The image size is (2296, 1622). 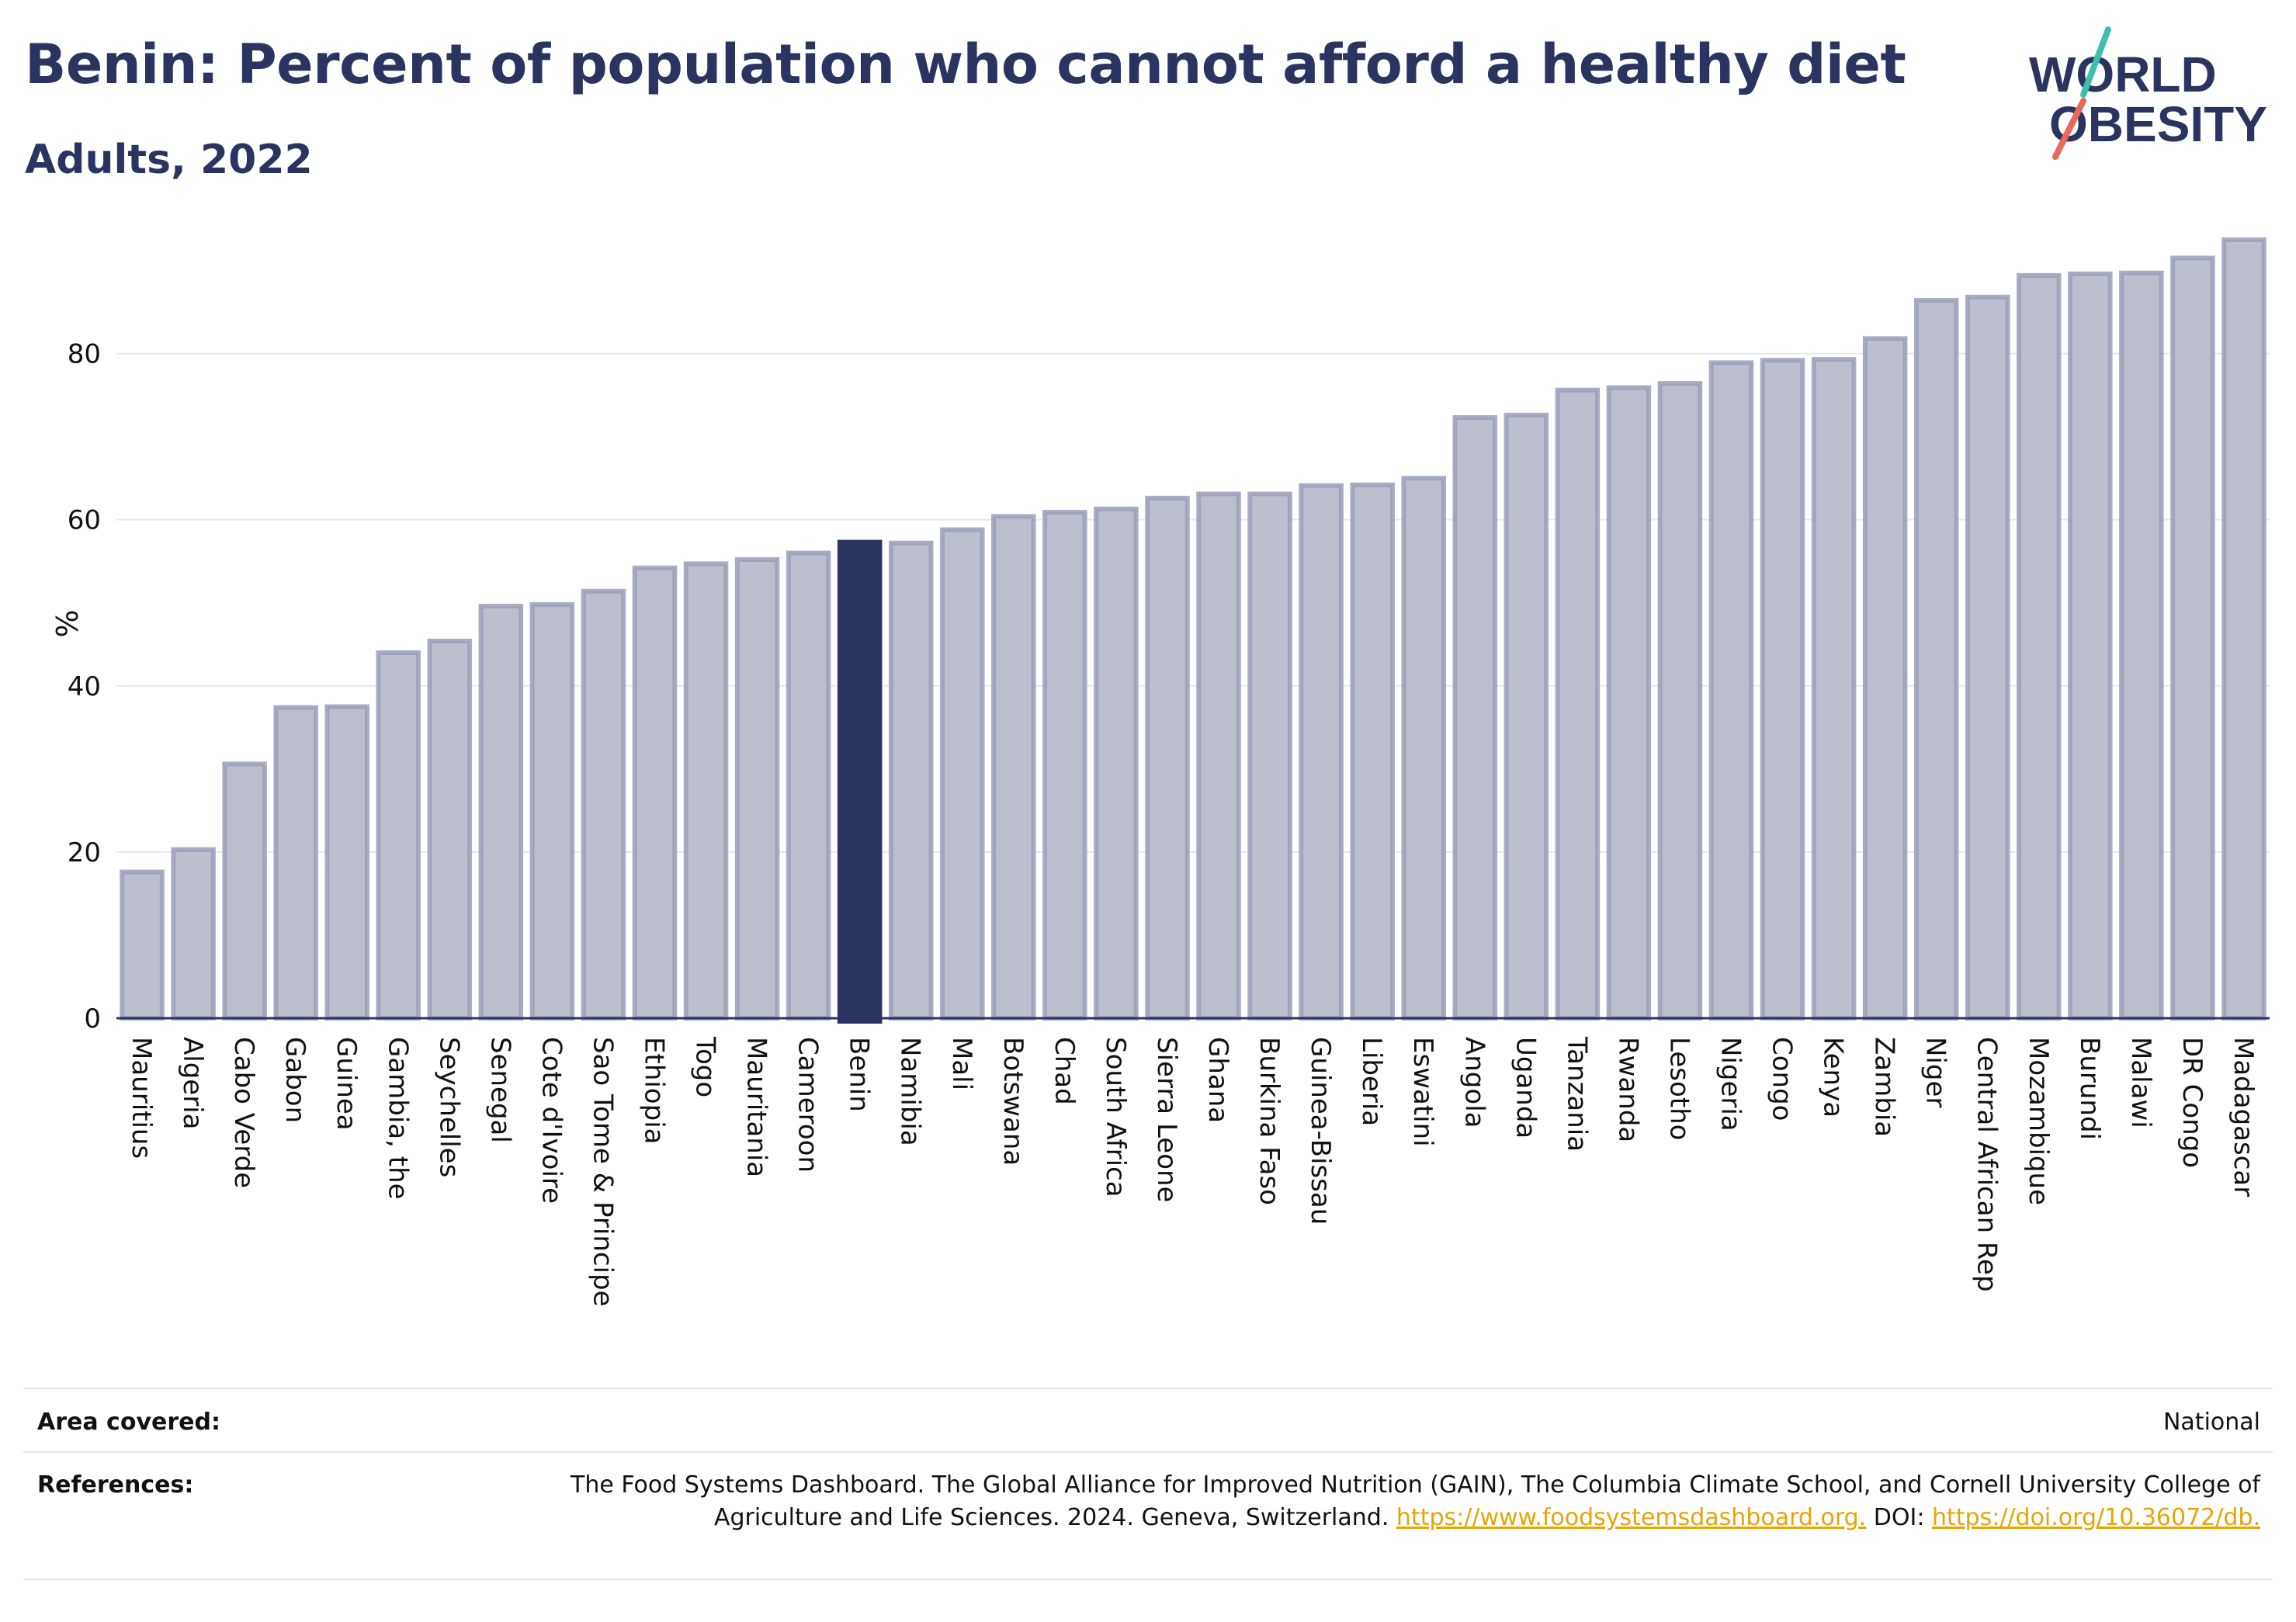 I want to click on x-tick-label: Chad, so click(x=1064, y=1071).